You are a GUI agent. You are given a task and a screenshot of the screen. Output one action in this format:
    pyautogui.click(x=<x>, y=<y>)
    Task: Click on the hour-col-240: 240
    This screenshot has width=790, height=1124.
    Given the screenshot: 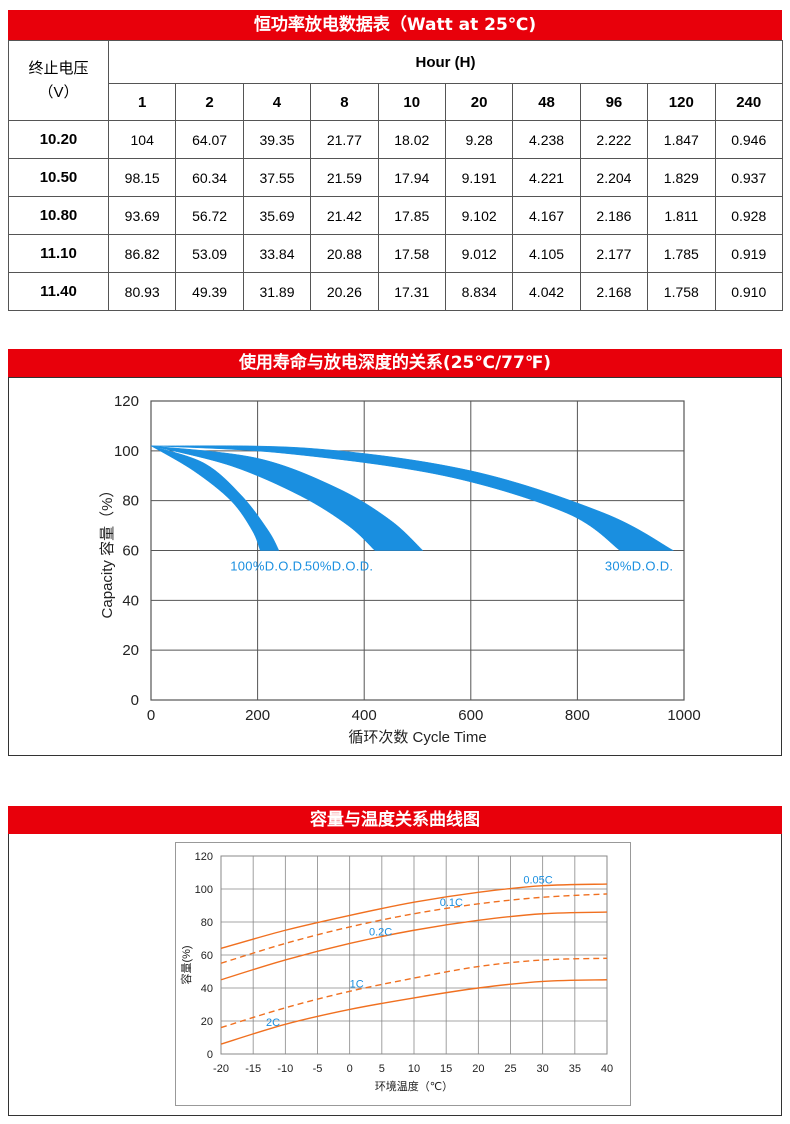 What is the action you would take?
    pyautogui.click(x=748, y=102)
    